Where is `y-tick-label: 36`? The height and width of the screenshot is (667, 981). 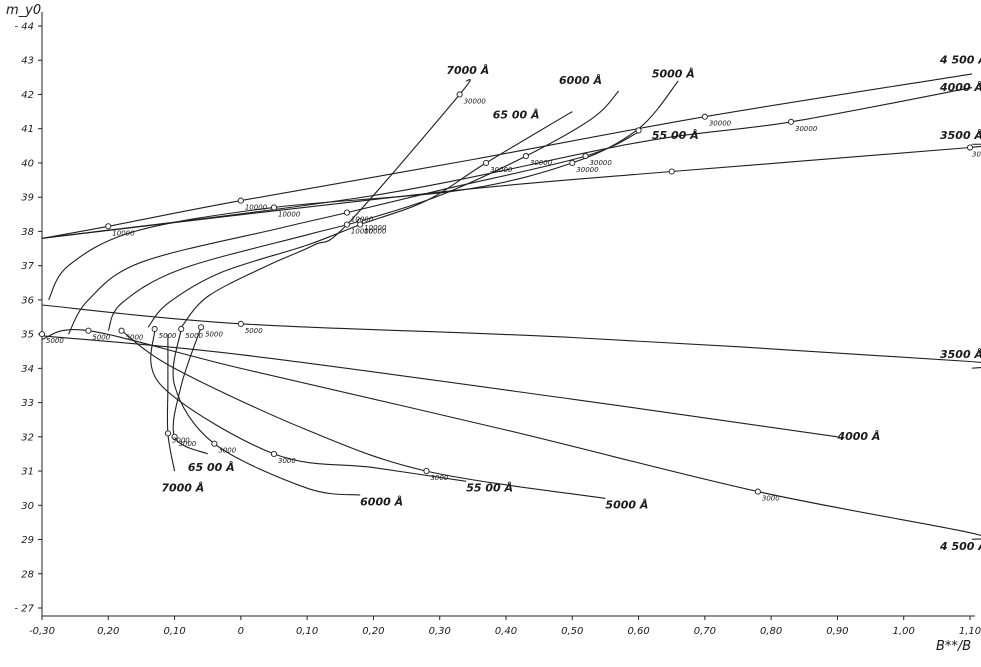
y-tick-label: 36 is located at coordinates (27, 300).